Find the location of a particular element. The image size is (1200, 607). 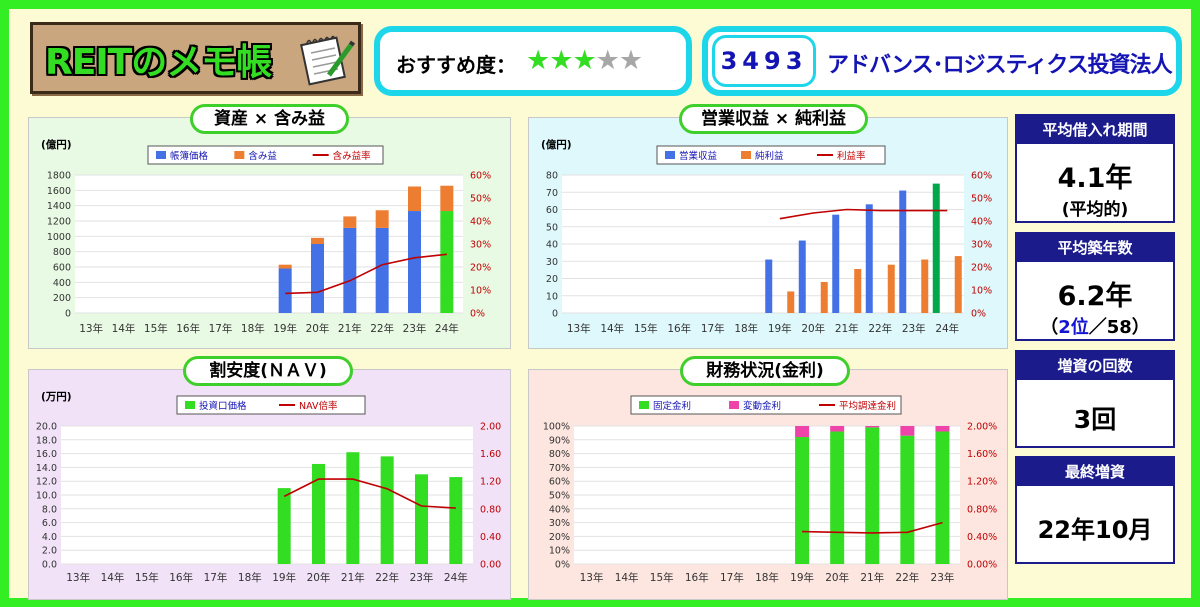

side-last-offering-value: 22年10月 is located at coordinates (1095, 530).